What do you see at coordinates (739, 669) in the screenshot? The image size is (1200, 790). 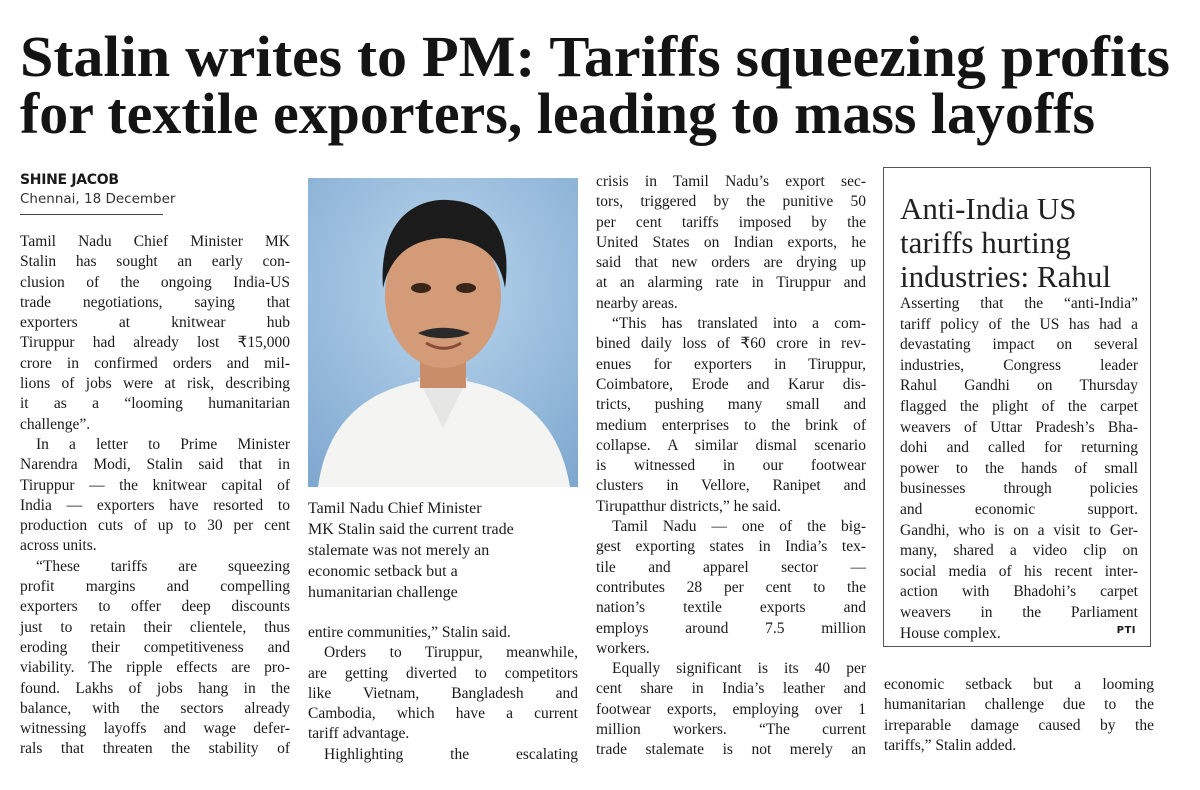 I see `text-line: Equally significant is its 40 per` at bounding box center [739, 669].